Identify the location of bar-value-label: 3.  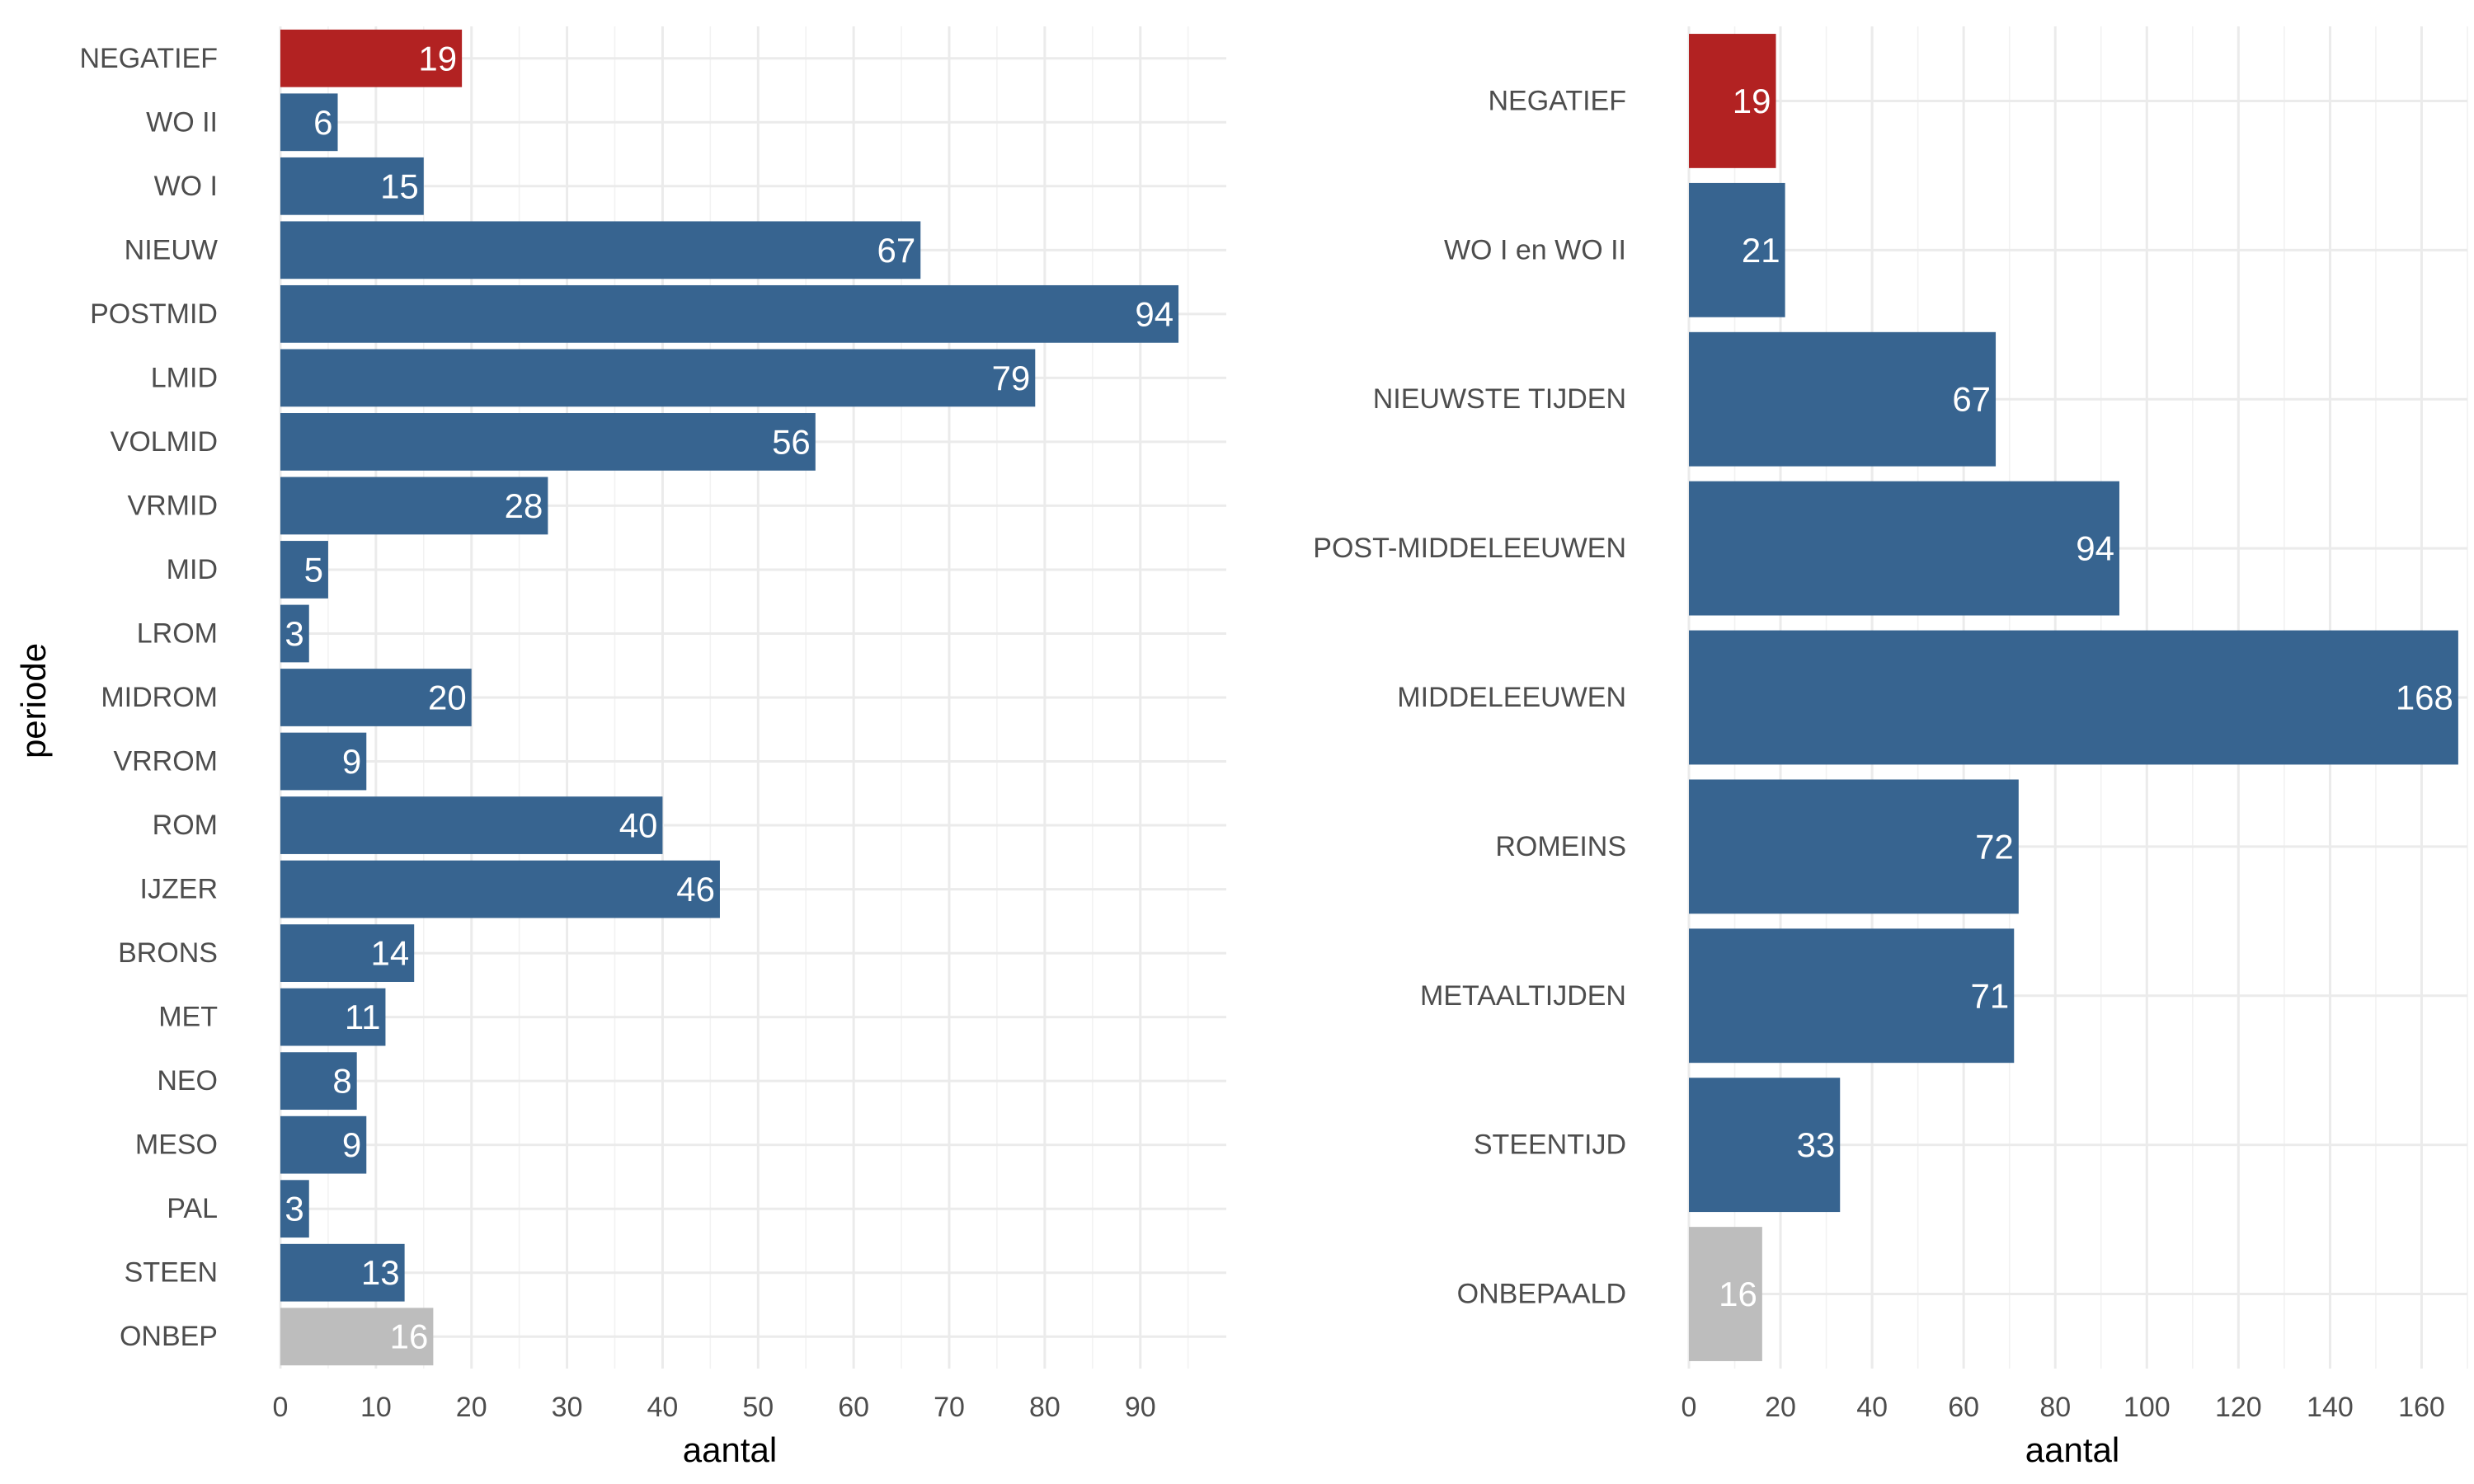
(294, 633).